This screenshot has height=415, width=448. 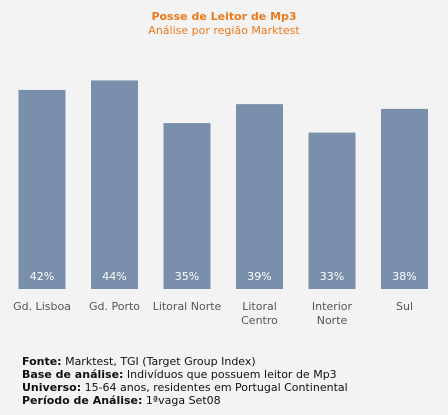 I want to click on footer-base-label: Base de análise:, so click(x=73, y=374).